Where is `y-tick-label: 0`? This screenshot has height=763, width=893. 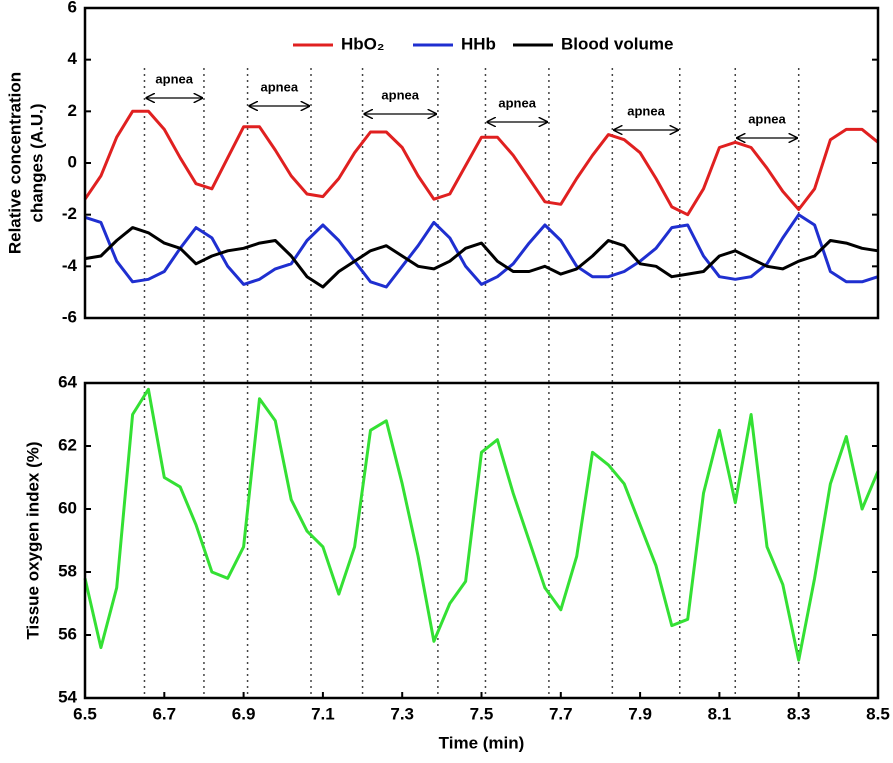 y-tick-label: 0 is located at coordinates (72, 161).